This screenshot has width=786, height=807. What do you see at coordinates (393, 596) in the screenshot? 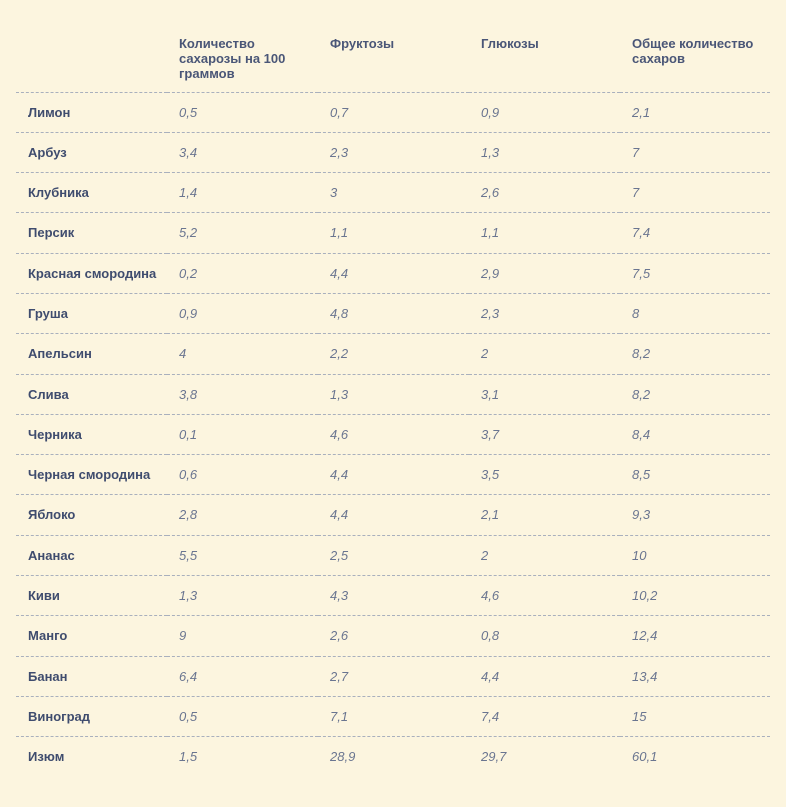
I see `table-row: Киви 1,3 4,3 4,6 10,2` at bounding box center [393, 596].